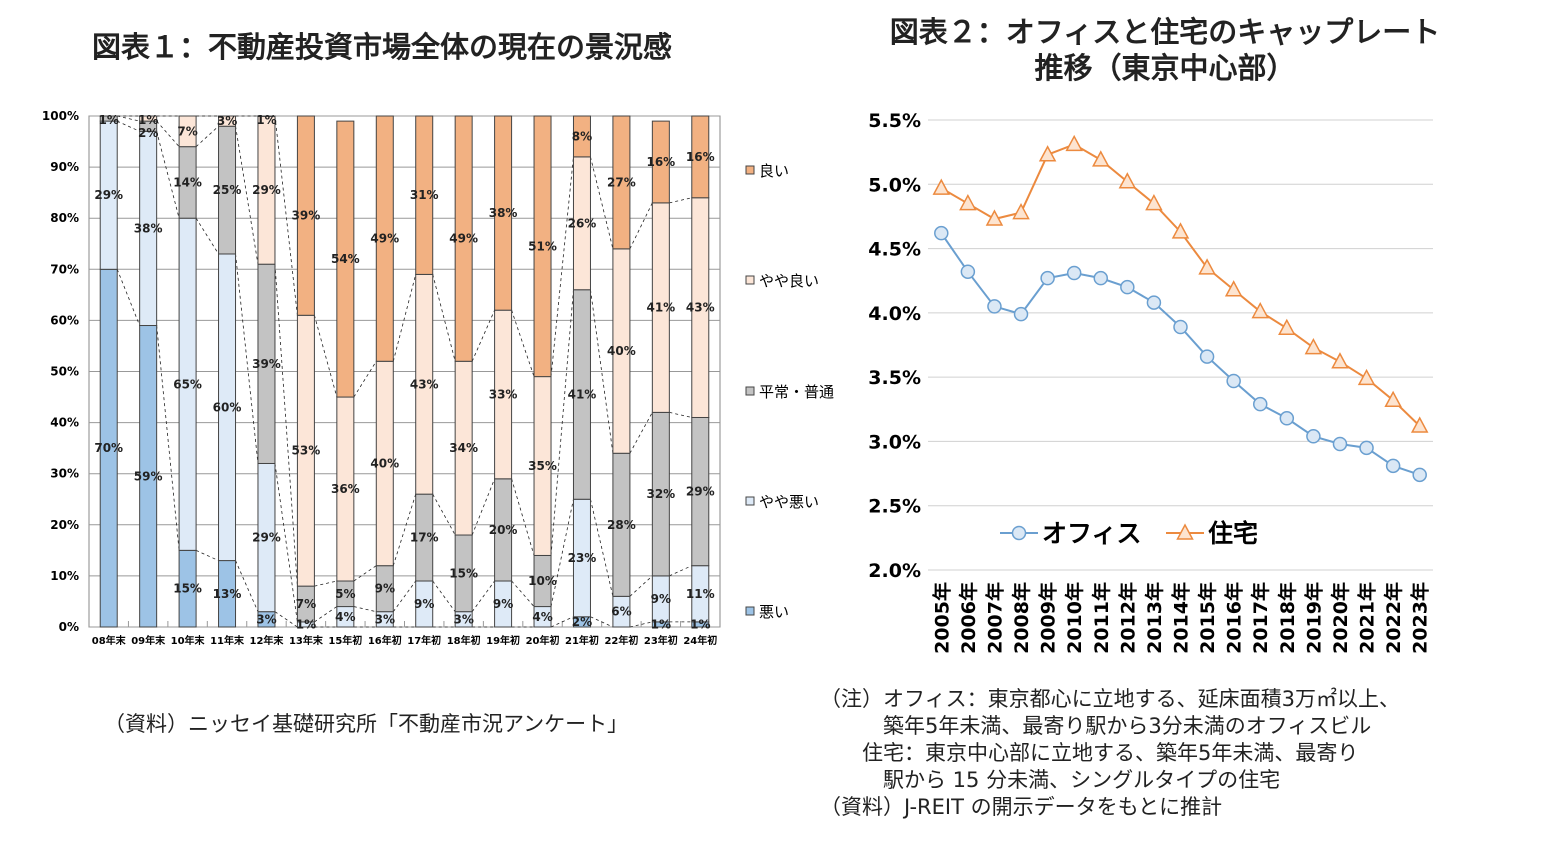  Describe the element at coordinates (1101, 618) in the screenshot. I see `chart2-xtick-label: 2011年` at that location.